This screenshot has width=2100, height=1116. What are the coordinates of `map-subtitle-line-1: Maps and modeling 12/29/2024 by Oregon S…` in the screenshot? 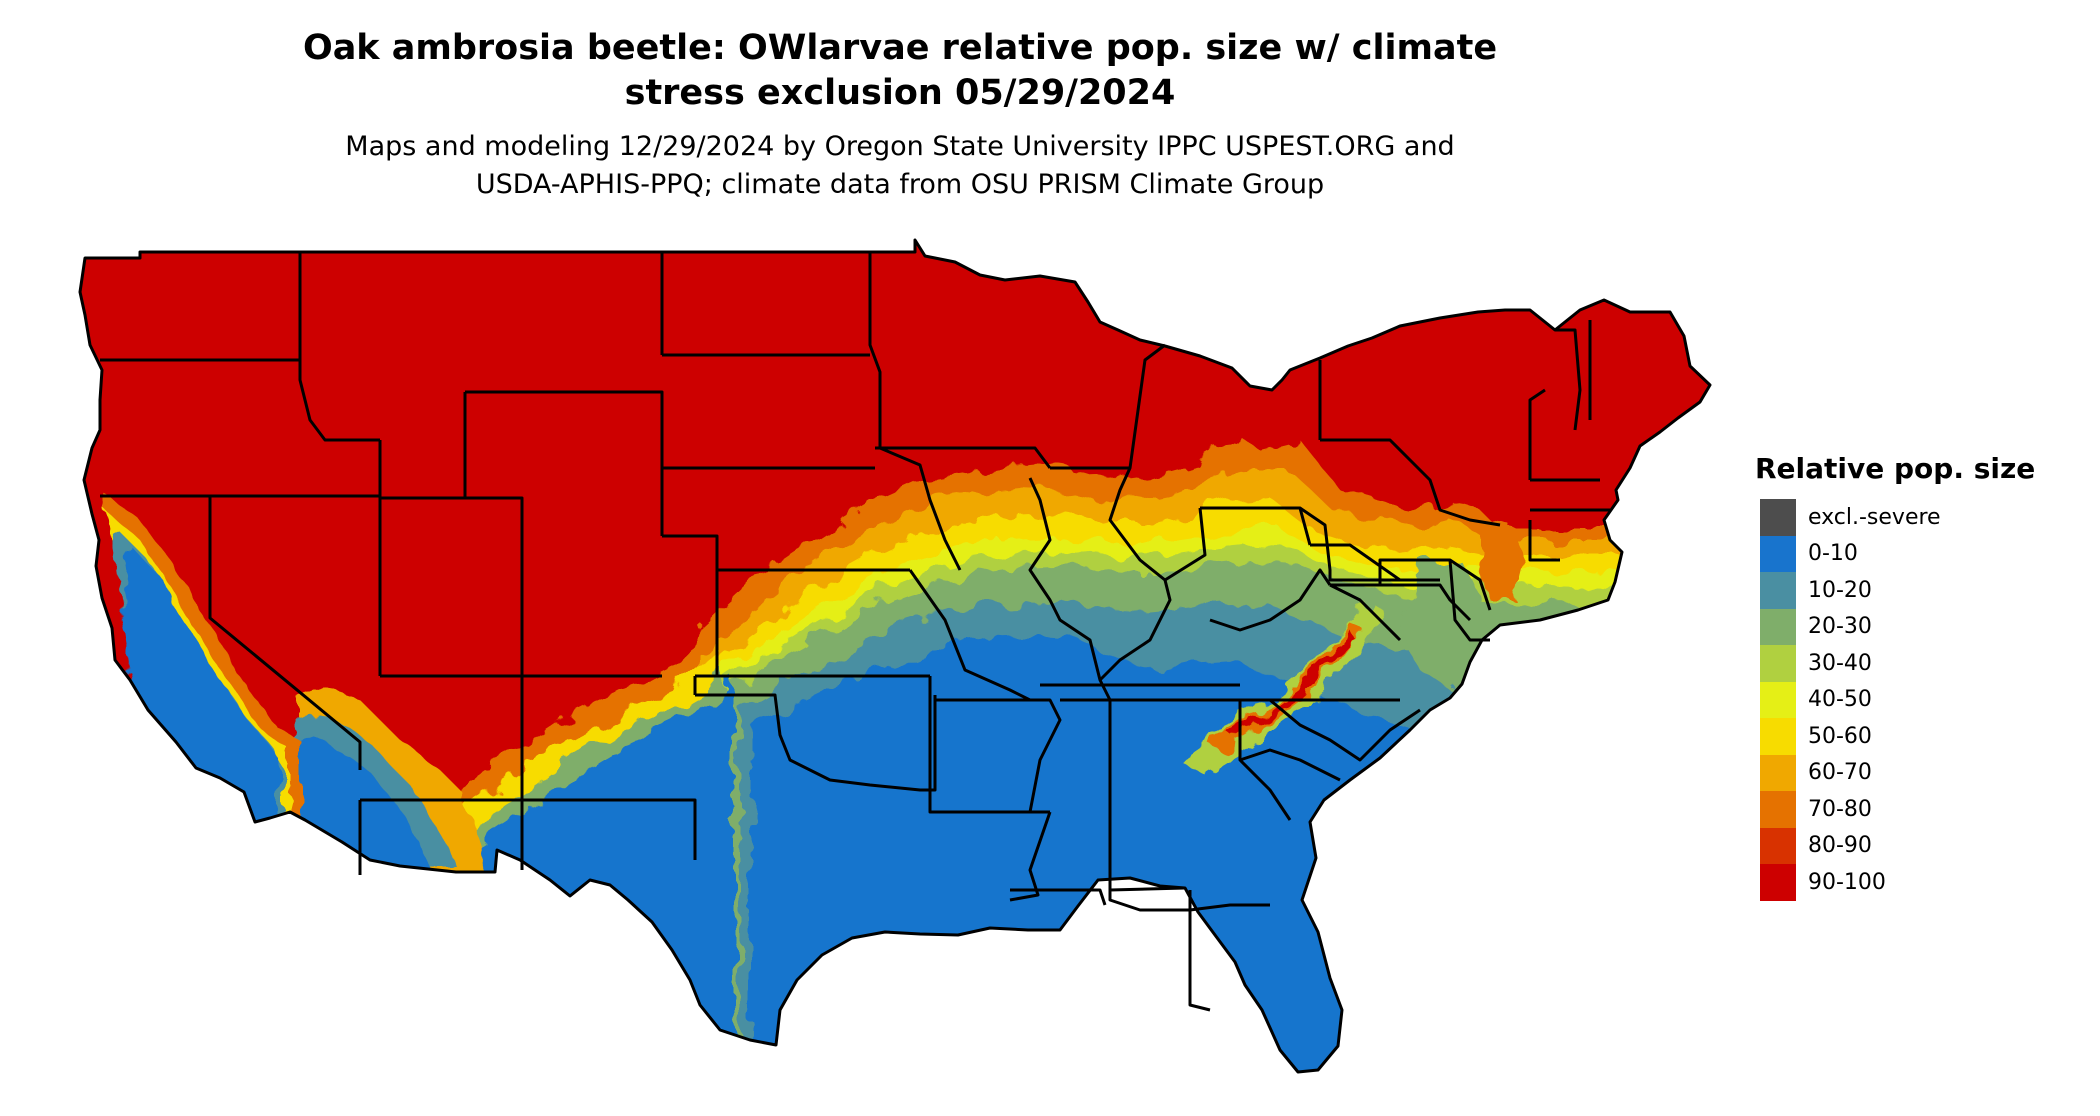 It's located at (900, 146).